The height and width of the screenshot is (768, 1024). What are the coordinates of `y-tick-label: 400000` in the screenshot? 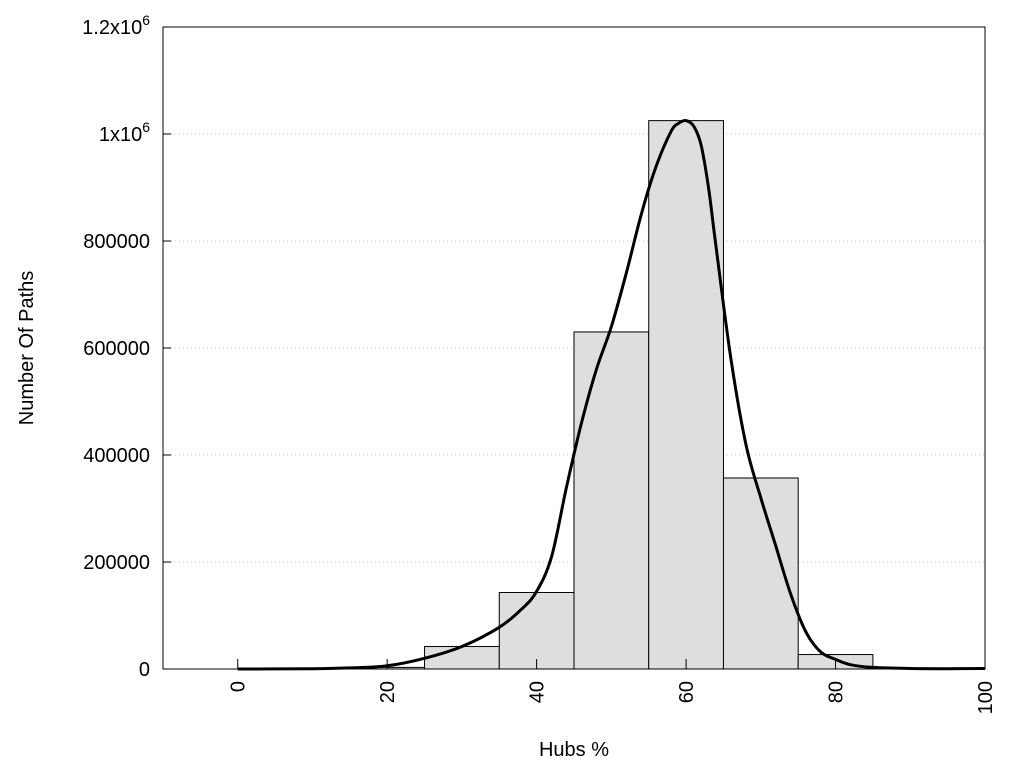 It's located at (116, 456).